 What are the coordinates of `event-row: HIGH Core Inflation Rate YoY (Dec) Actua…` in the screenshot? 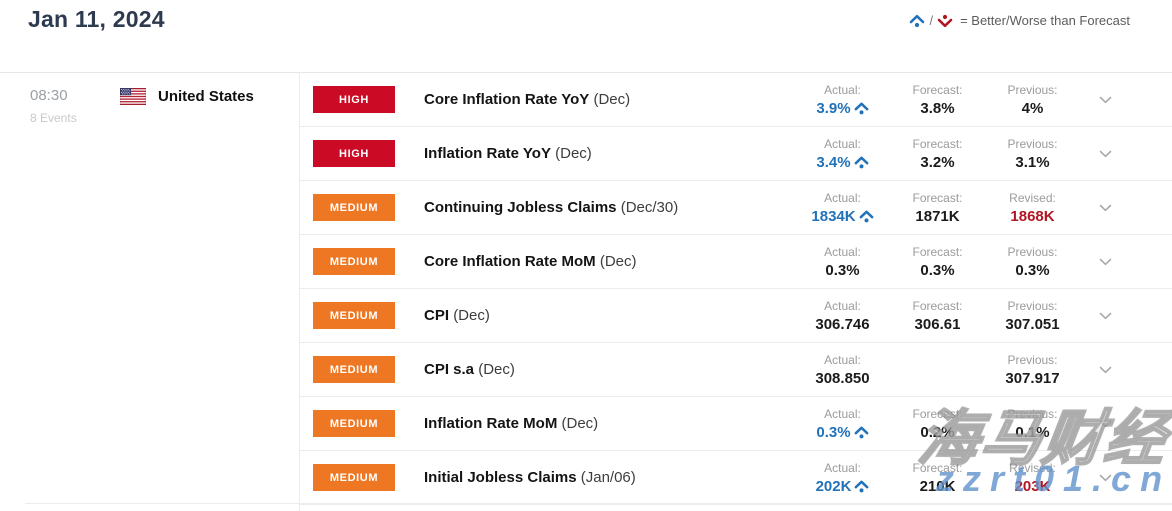 It's located at (736, 100).